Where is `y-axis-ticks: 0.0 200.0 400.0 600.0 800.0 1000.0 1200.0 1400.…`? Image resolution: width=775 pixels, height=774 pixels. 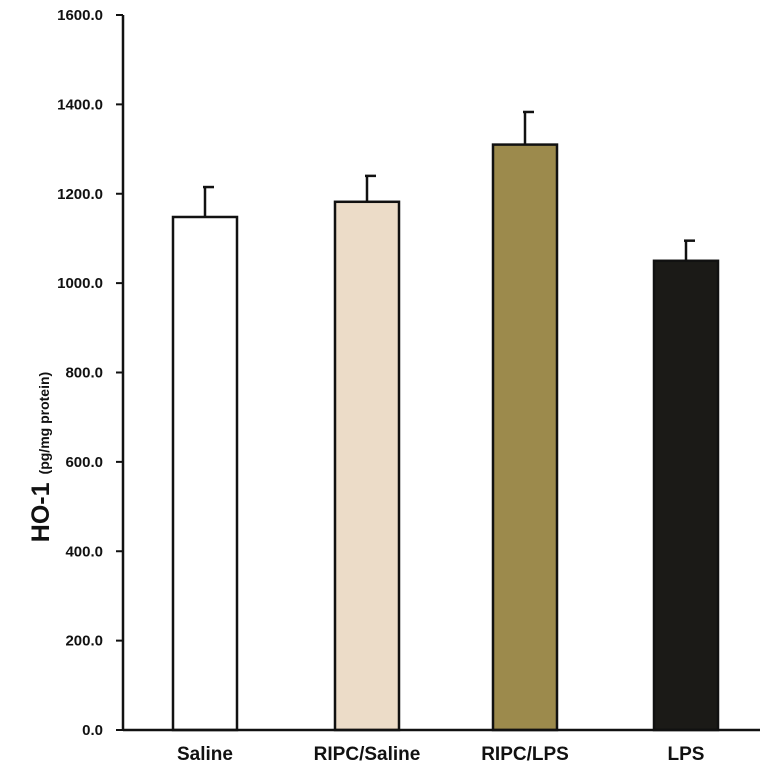
y-axis-ticks: 0.0 200.0 400.0 600.0 800.0 1000.0 1200.0 1400.… is located at coordinates (90, 373).